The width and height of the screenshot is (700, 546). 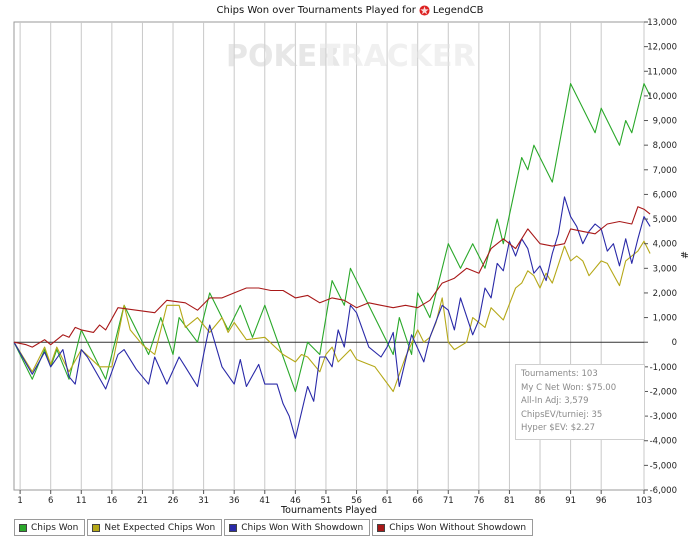 What do you see at coordinates (458, 527) in the screenshot?
I see `legend-label-without-showdown: Chips Won Without Showdown` at bounding box center [458, 527].